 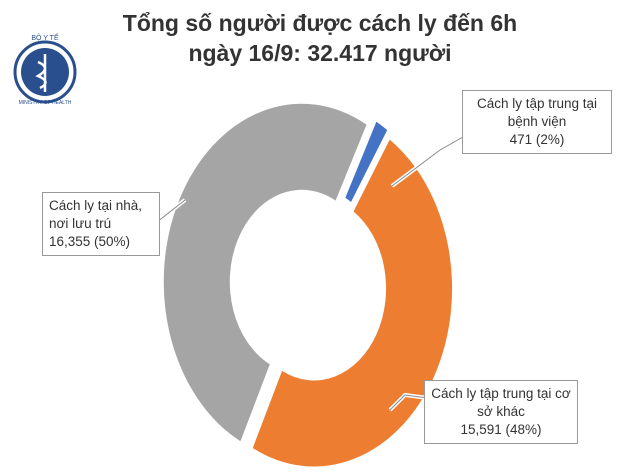 What do you see at coordinates (45, 103) in the screenshot?
I see `logo-bottom-text: MINISTRY OF HEALTH` at bounding box center [45, 103].